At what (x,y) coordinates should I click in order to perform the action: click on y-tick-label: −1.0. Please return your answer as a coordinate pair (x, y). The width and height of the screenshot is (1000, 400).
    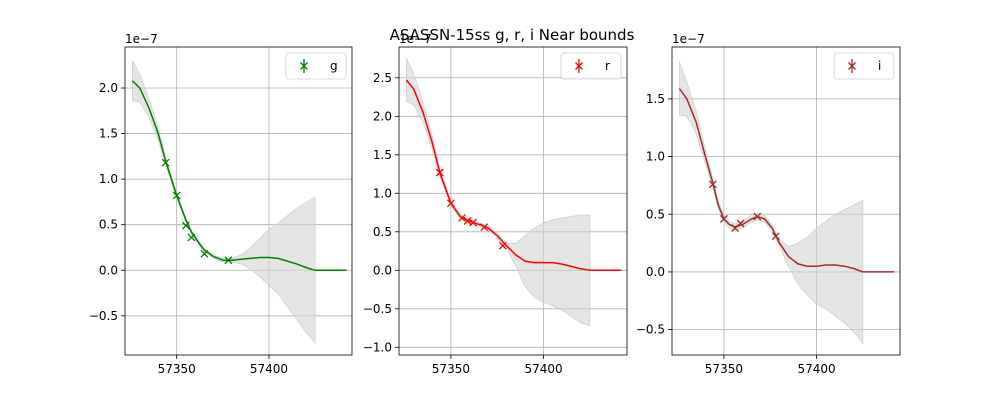
    Looking at the image, I should click on (377, 347).